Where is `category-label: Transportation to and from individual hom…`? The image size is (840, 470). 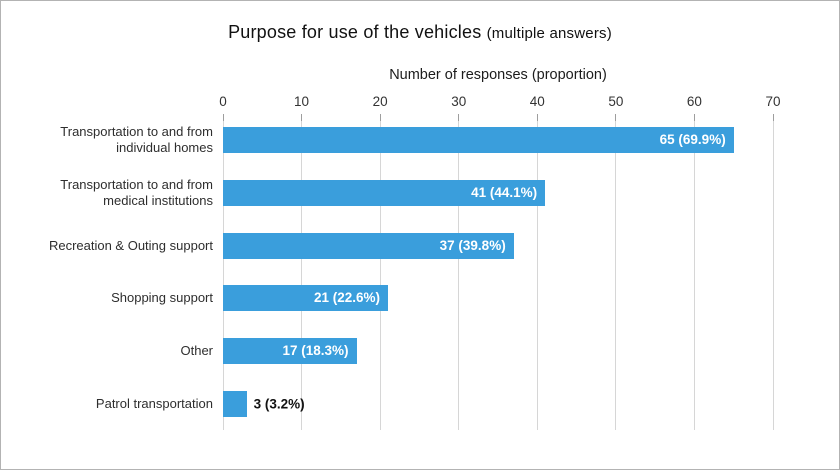 category-label: Transportation to and from individual hom… is located at coordinates (136, 140).